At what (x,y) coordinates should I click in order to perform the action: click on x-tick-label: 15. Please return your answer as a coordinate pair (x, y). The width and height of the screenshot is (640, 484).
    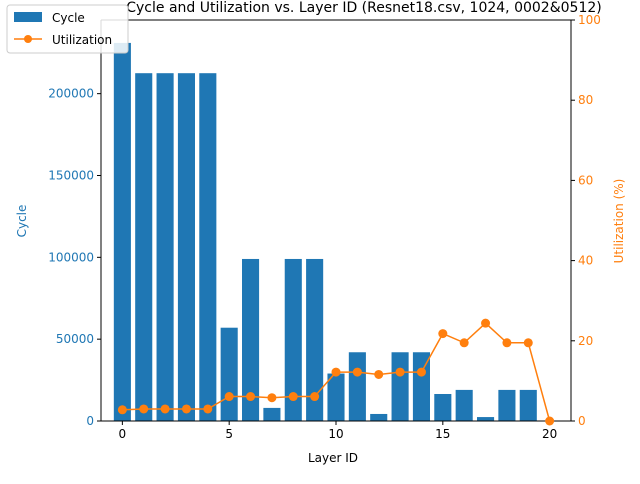
    Looking at the image, I should click on (442, 434).